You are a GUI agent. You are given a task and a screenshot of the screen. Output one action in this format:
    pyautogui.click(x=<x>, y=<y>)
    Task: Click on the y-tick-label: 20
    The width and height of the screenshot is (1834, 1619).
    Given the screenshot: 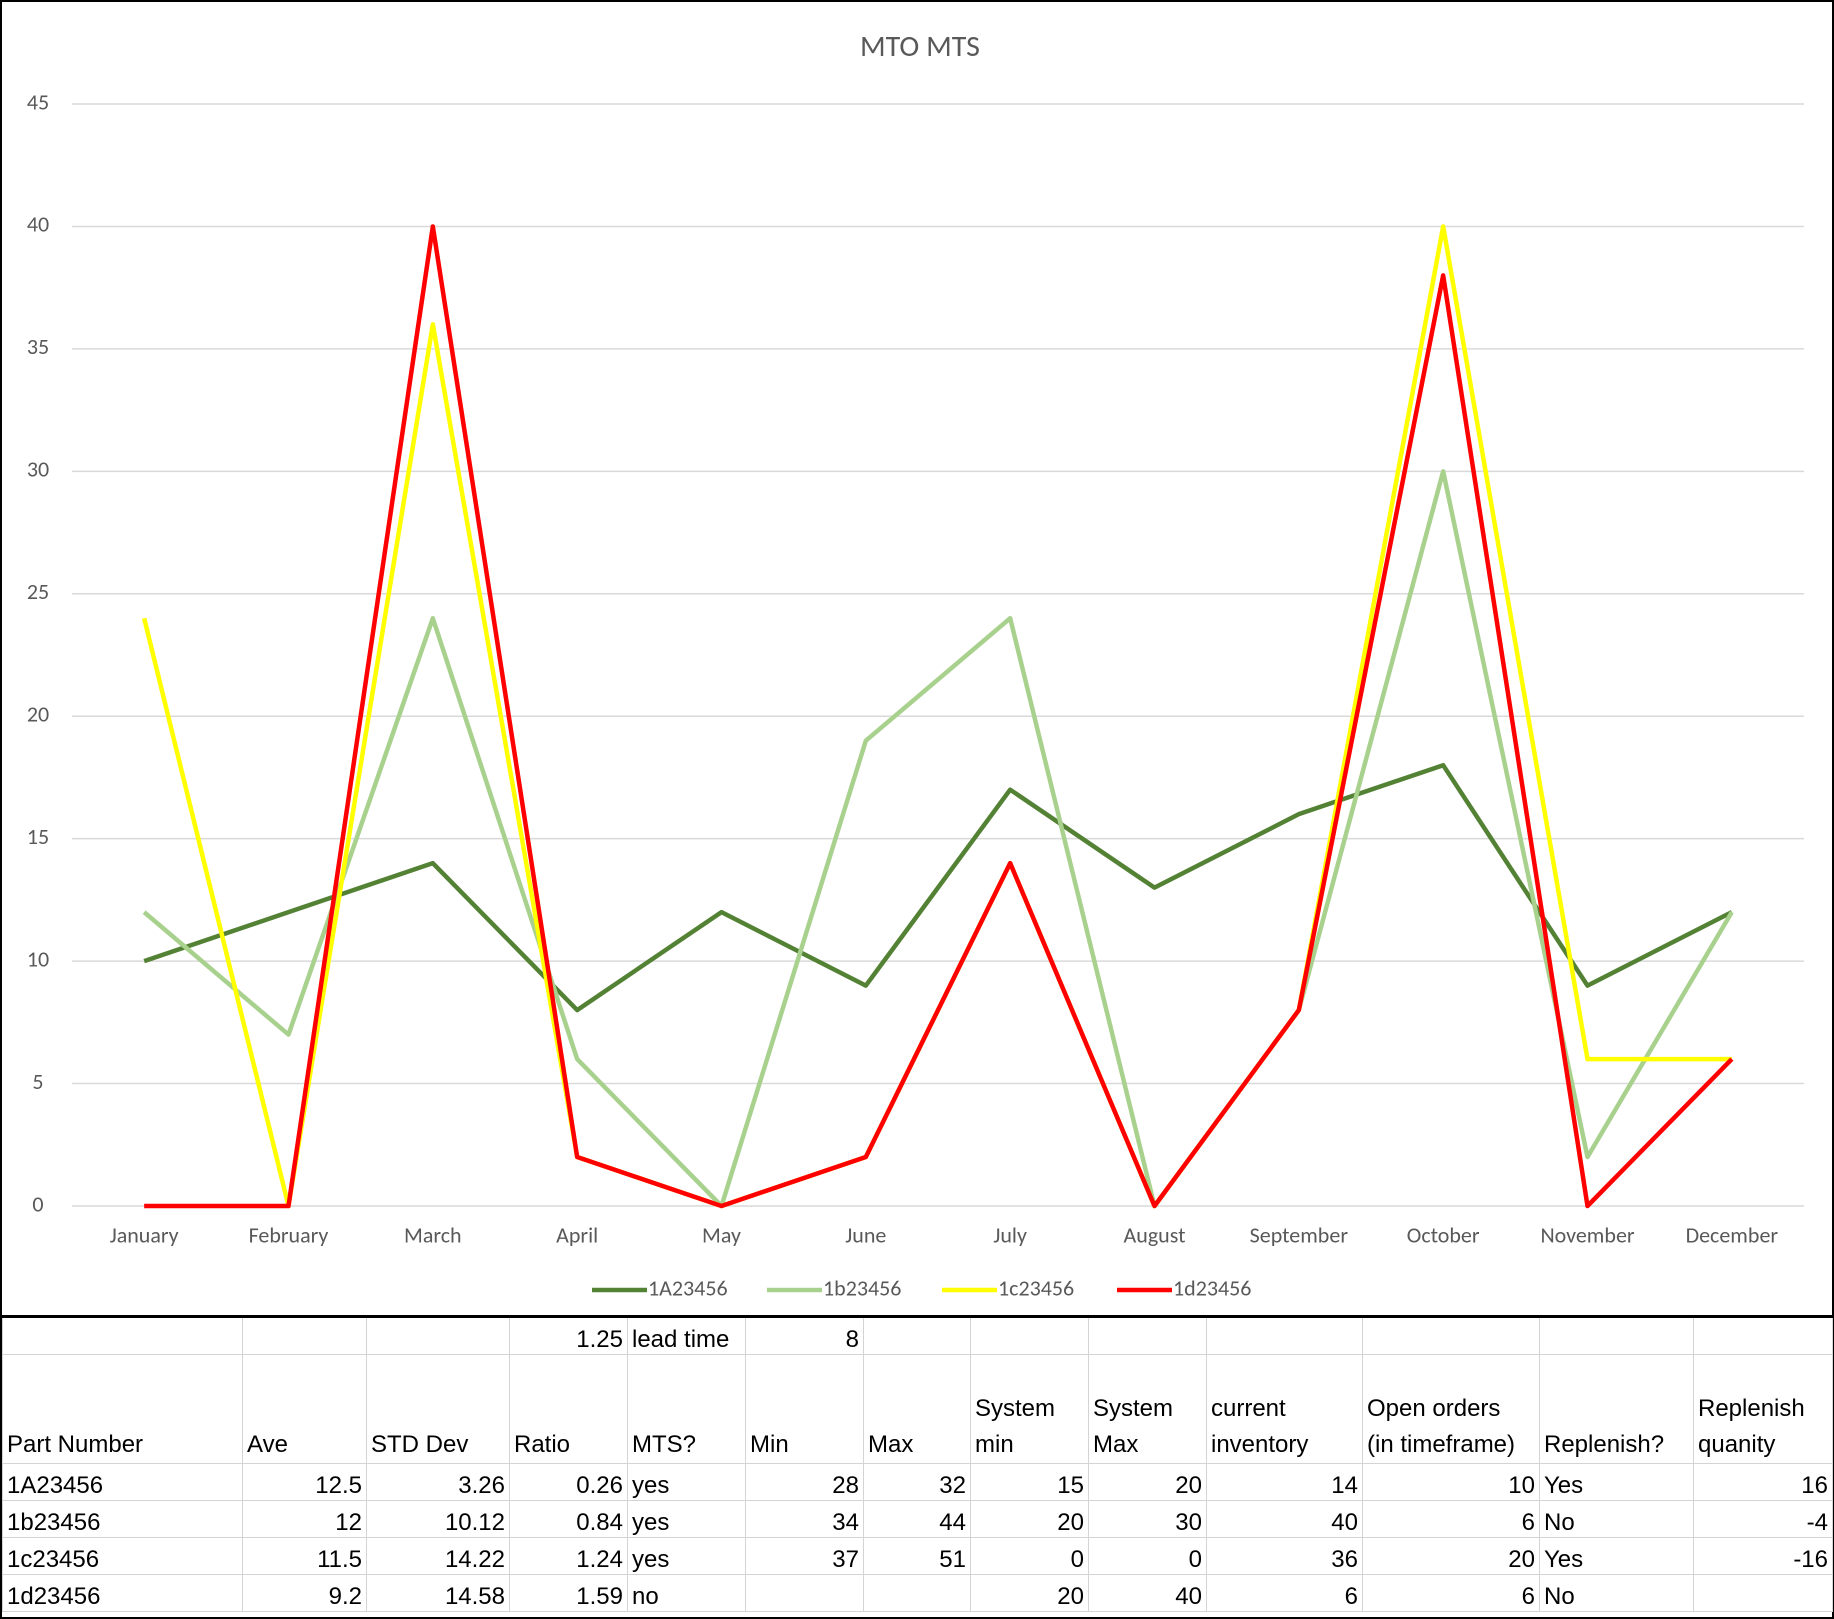 What is the action you would take?
    pyautogui.click(x=38, y=713)
    